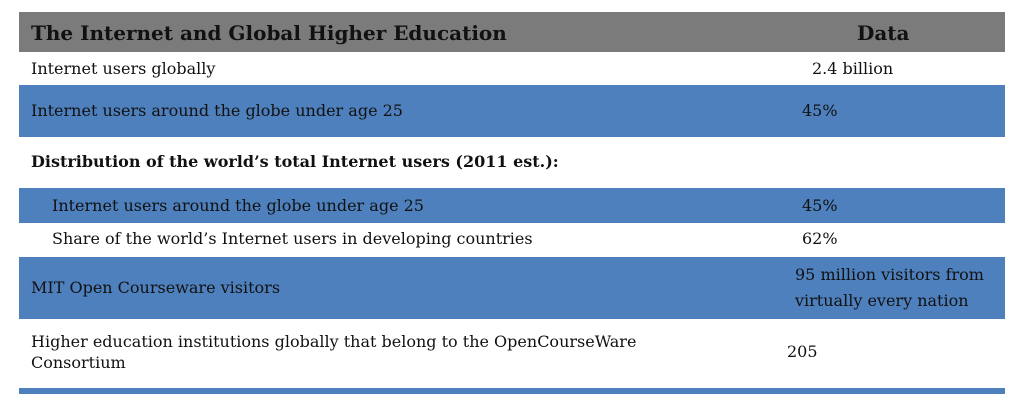 This screenshot has width=1024, height=409. Describe the element at coordinates (78, 362) in the screenshot. I see `row-label-line2: Consortium` at that location.